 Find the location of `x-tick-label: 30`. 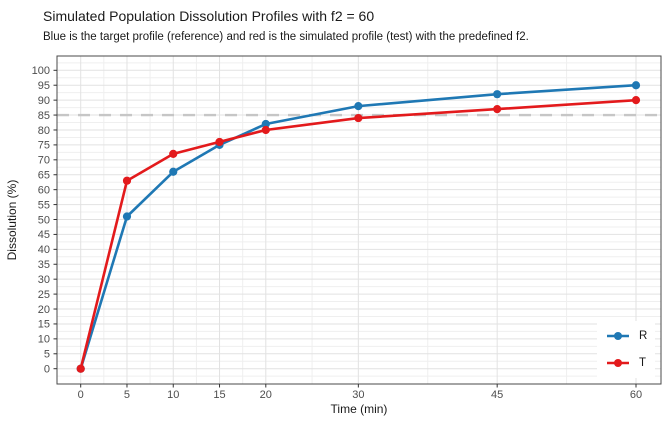

x-tick-label: 30 is located at coordinates (358, 395).